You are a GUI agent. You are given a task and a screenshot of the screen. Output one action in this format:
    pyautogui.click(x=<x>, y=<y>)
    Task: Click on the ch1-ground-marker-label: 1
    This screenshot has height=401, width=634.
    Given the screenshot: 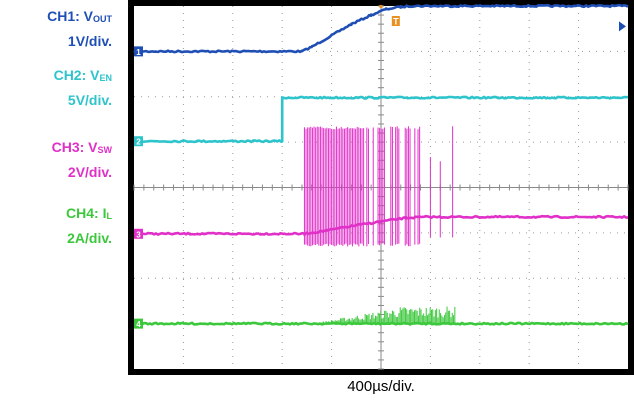 What is the action you would take?
    pyautogui.click(x=138, y=52)
    